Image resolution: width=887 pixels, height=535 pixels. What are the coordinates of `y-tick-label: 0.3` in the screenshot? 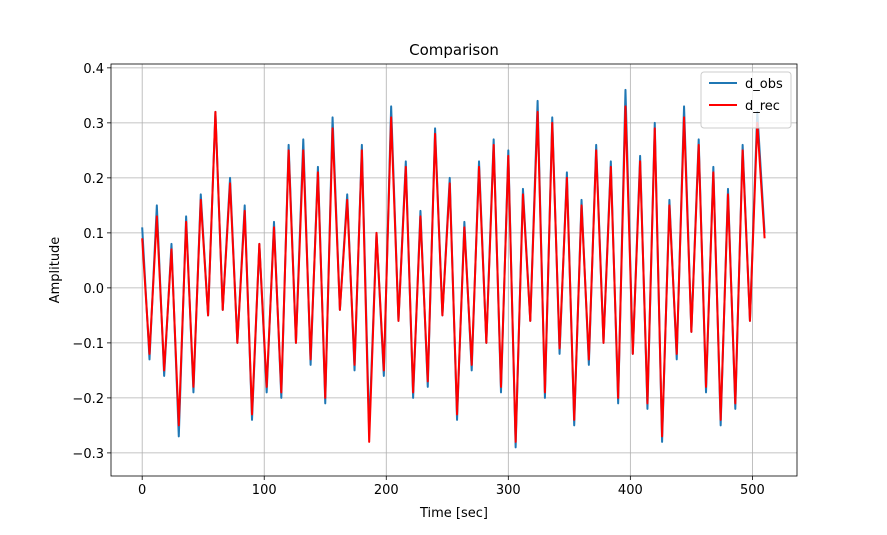 It's located at (93, 124).